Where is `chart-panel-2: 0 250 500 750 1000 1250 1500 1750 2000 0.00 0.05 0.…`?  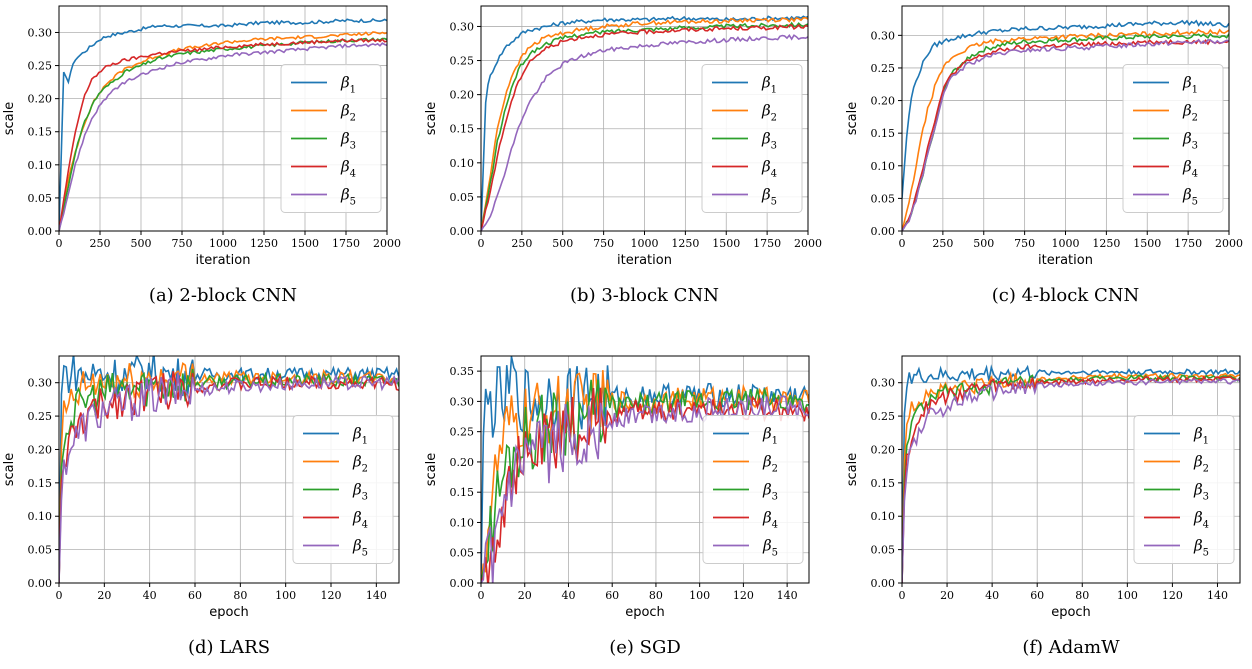 chart-panel-2: 0 250 500 750 1000 1250 1500 1750 2000 0.00 0.05 0.… is located at coordinates (623, 155).